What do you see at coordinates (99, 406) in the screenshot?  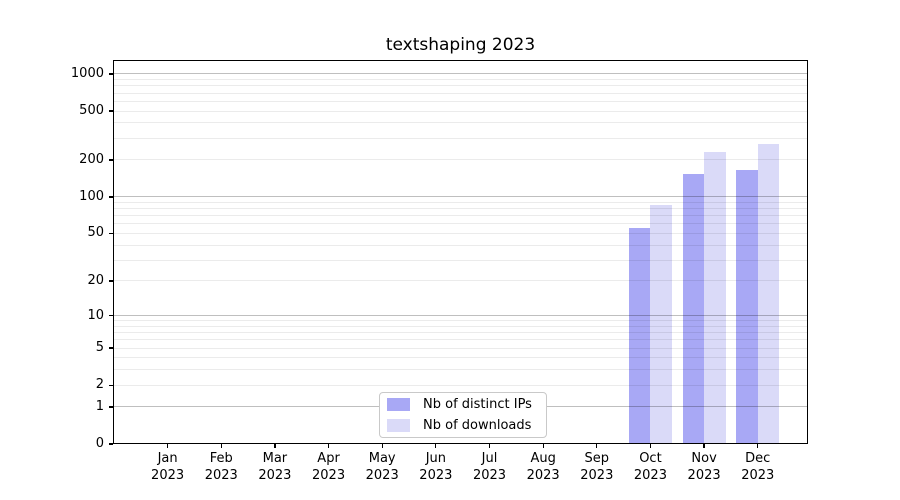 I see `y-tick-label: 1` at bounding box center [99, 406].